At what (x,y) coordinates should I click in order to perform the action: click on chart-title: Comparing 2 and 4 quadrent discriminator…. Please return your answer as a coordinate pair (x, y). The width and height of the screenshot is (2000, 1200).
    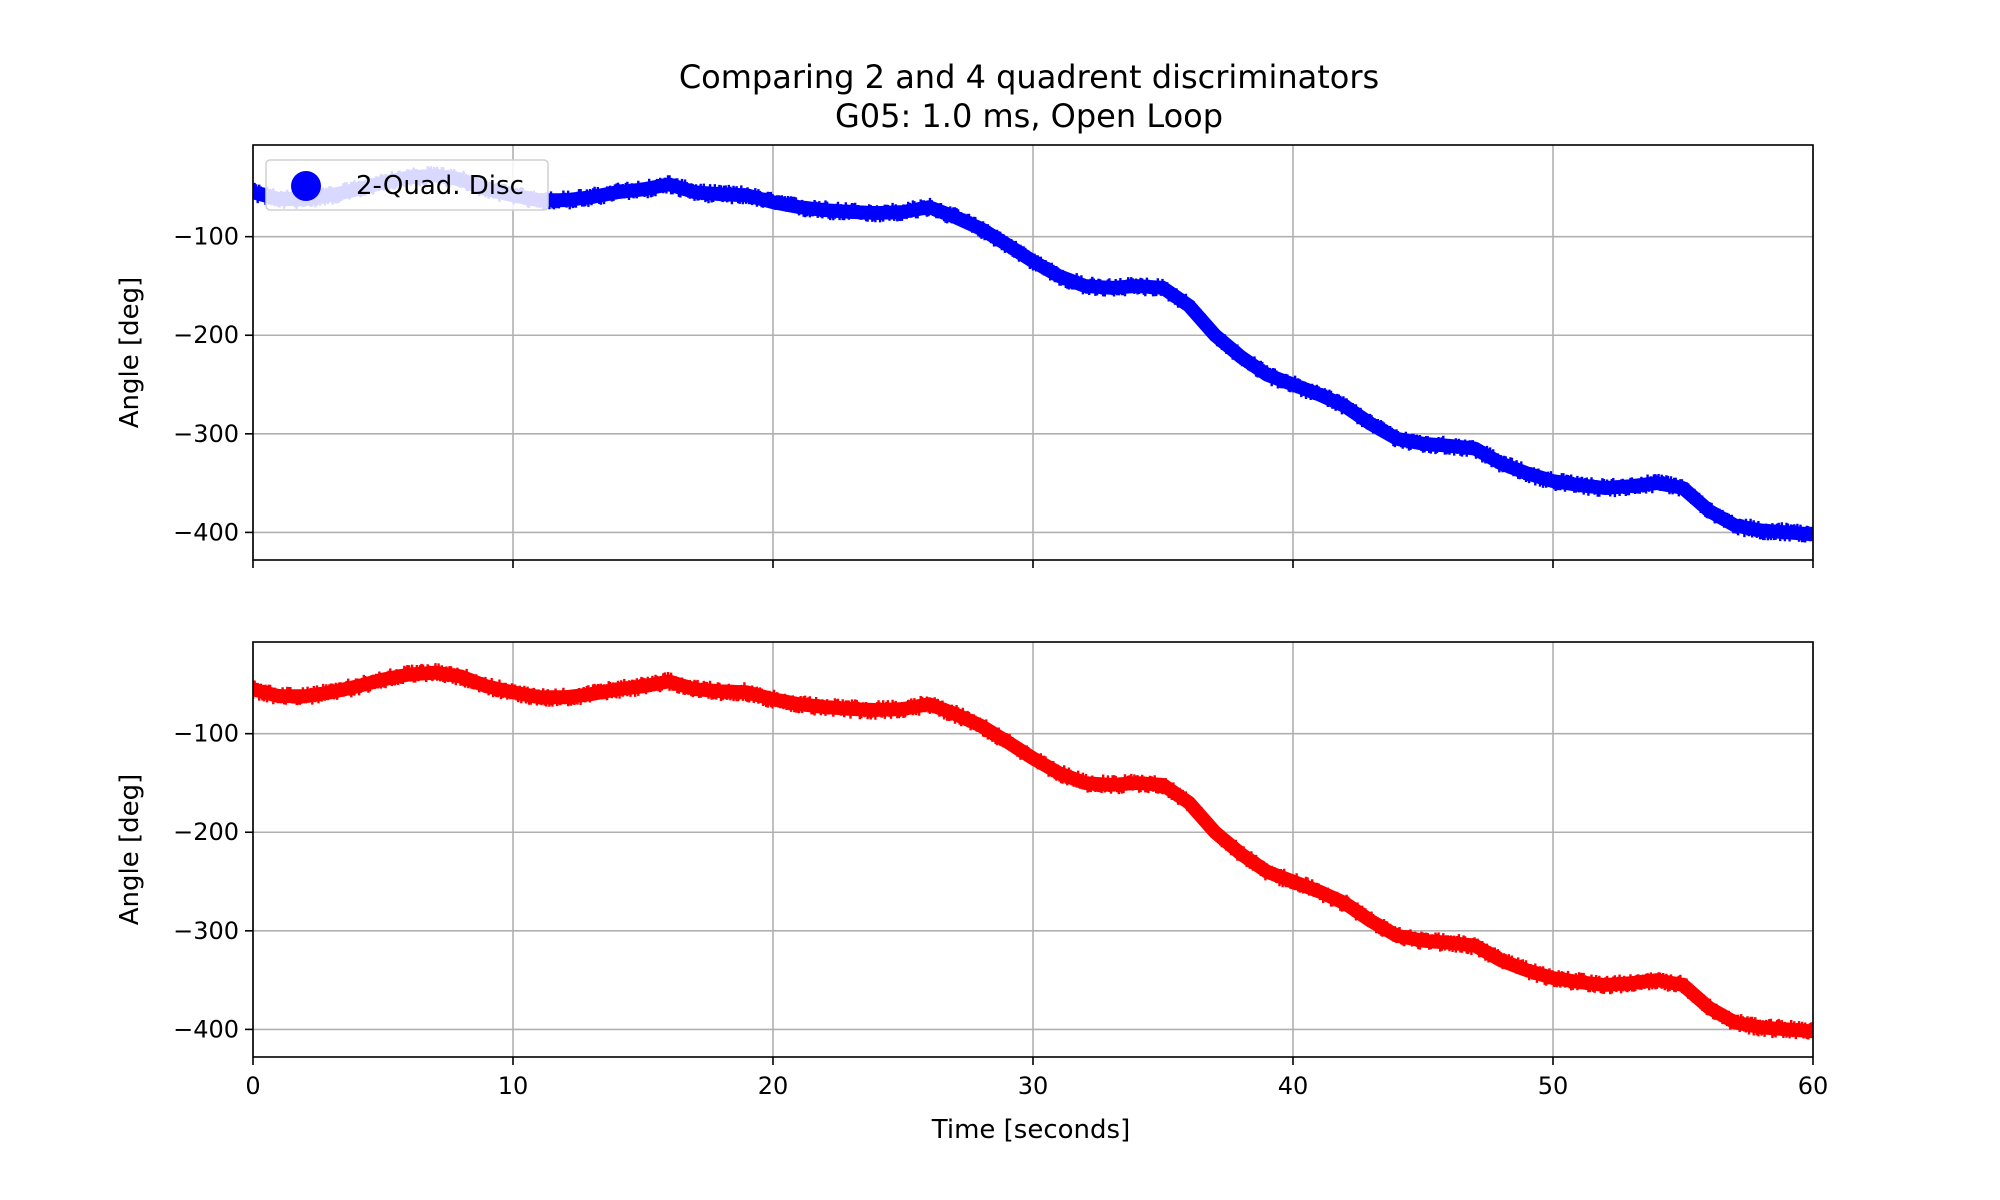
    Looking at the image, I should click on (1029, 77).